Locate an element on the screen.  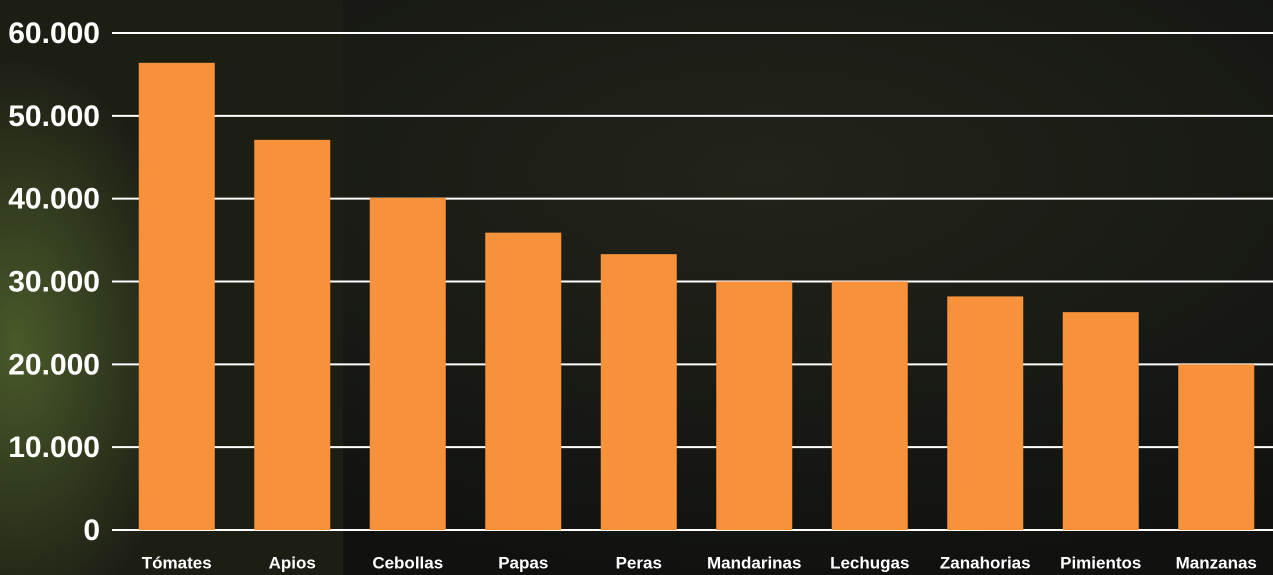
y-tick-label: 30.000 is located at coordinates (54, 281).